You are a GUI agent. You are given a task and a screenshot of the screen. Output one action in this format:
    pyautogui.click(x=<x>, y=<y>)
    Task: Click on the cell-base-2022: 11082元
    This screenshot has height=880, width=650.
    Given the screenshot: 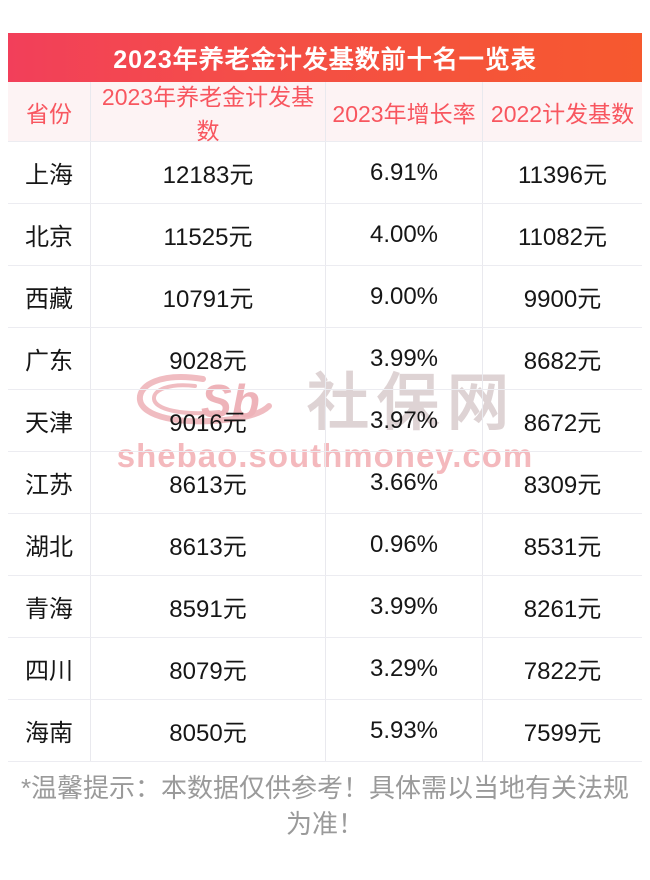 What is the action you would take?
    pyautogui.click(x=562, y=234)
    